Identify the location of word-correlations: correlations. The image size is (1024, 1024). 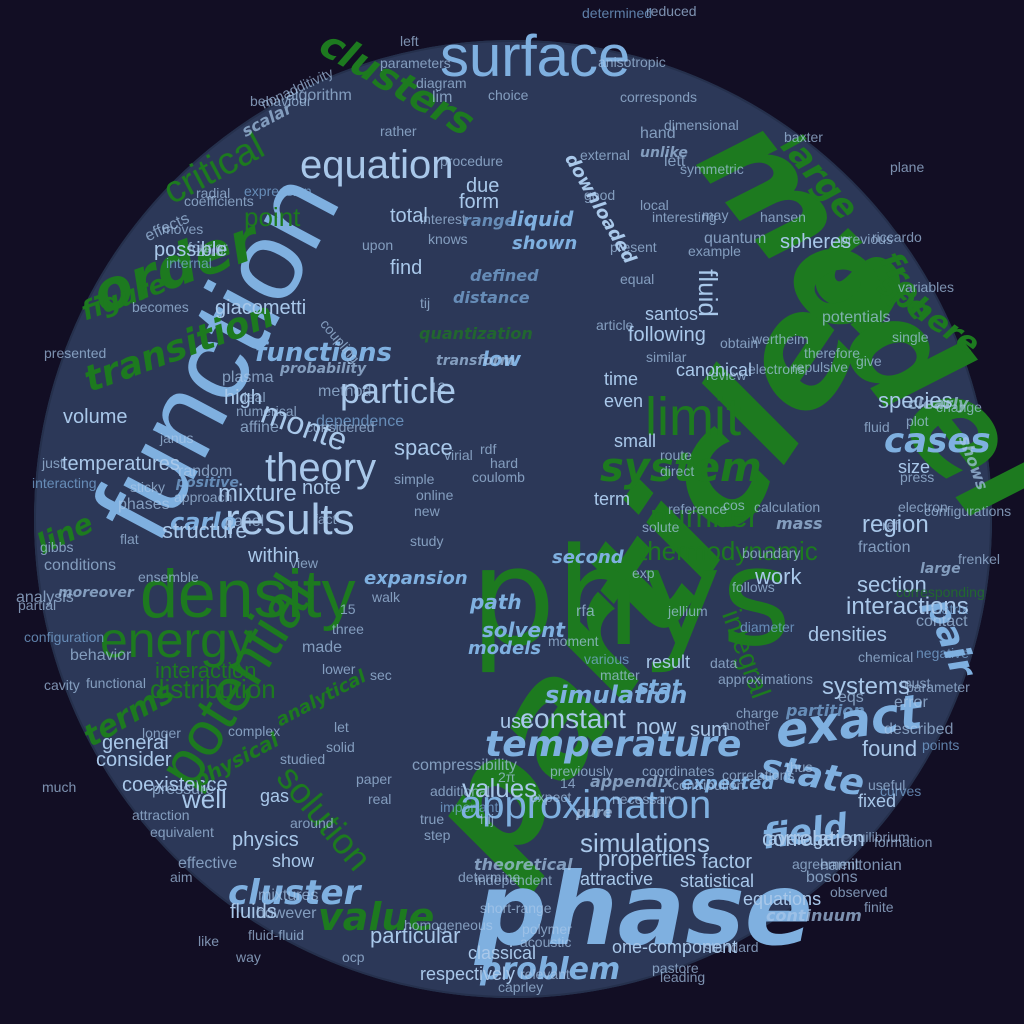
(758, 775).